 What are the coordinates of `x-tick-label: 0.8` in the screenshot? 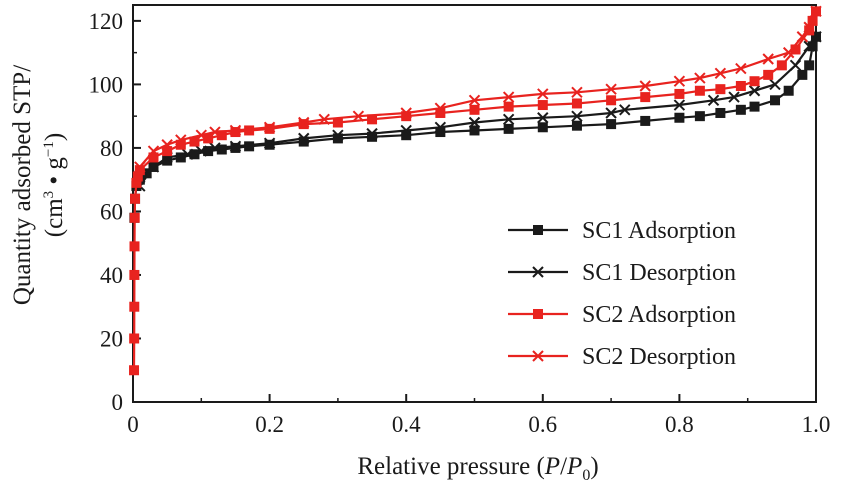 It's located at (679, 424).